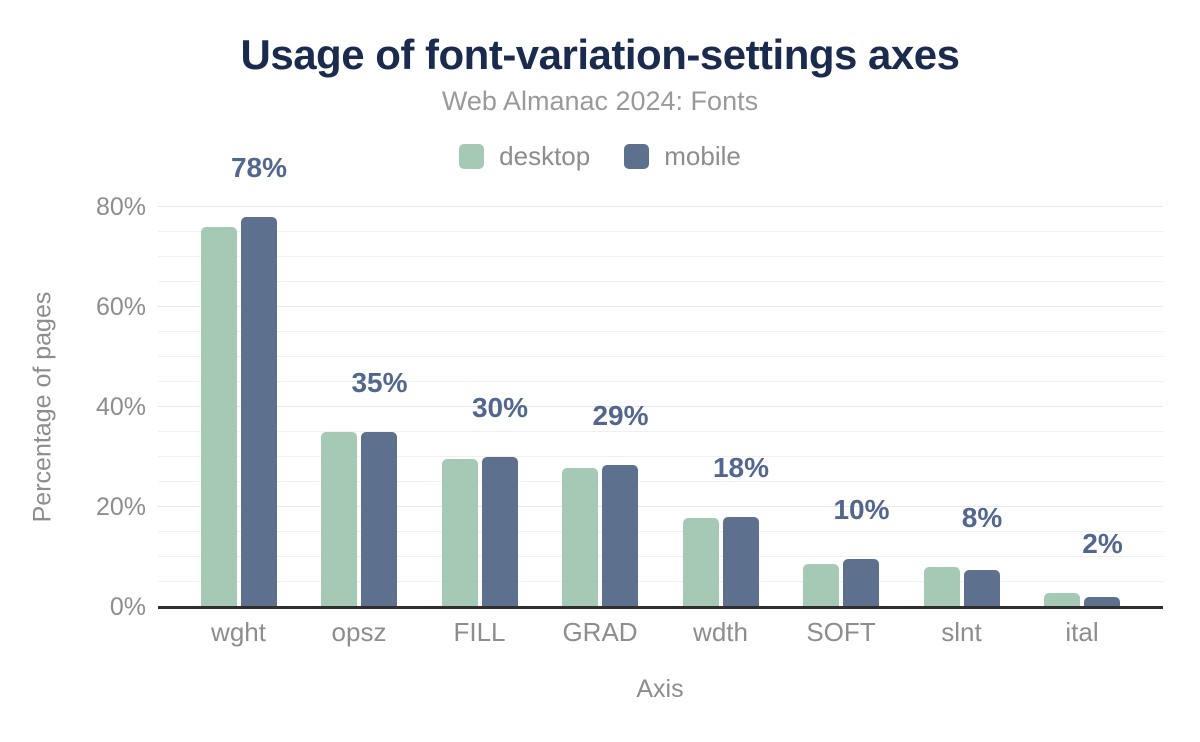 The width and height of the screenshot is (1200, 742). Describe the element at coordinates (545, 156) in the screenshot. I see `legend-label-desktop: desktop` at that location.